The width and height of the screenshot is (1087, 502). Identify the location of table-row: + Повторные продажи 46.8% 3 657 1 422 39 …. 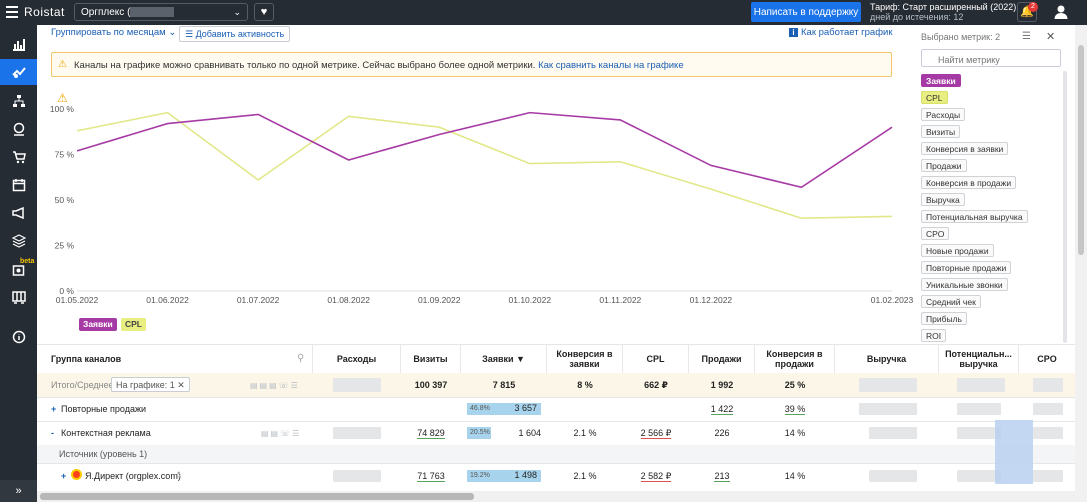
(556, 409).